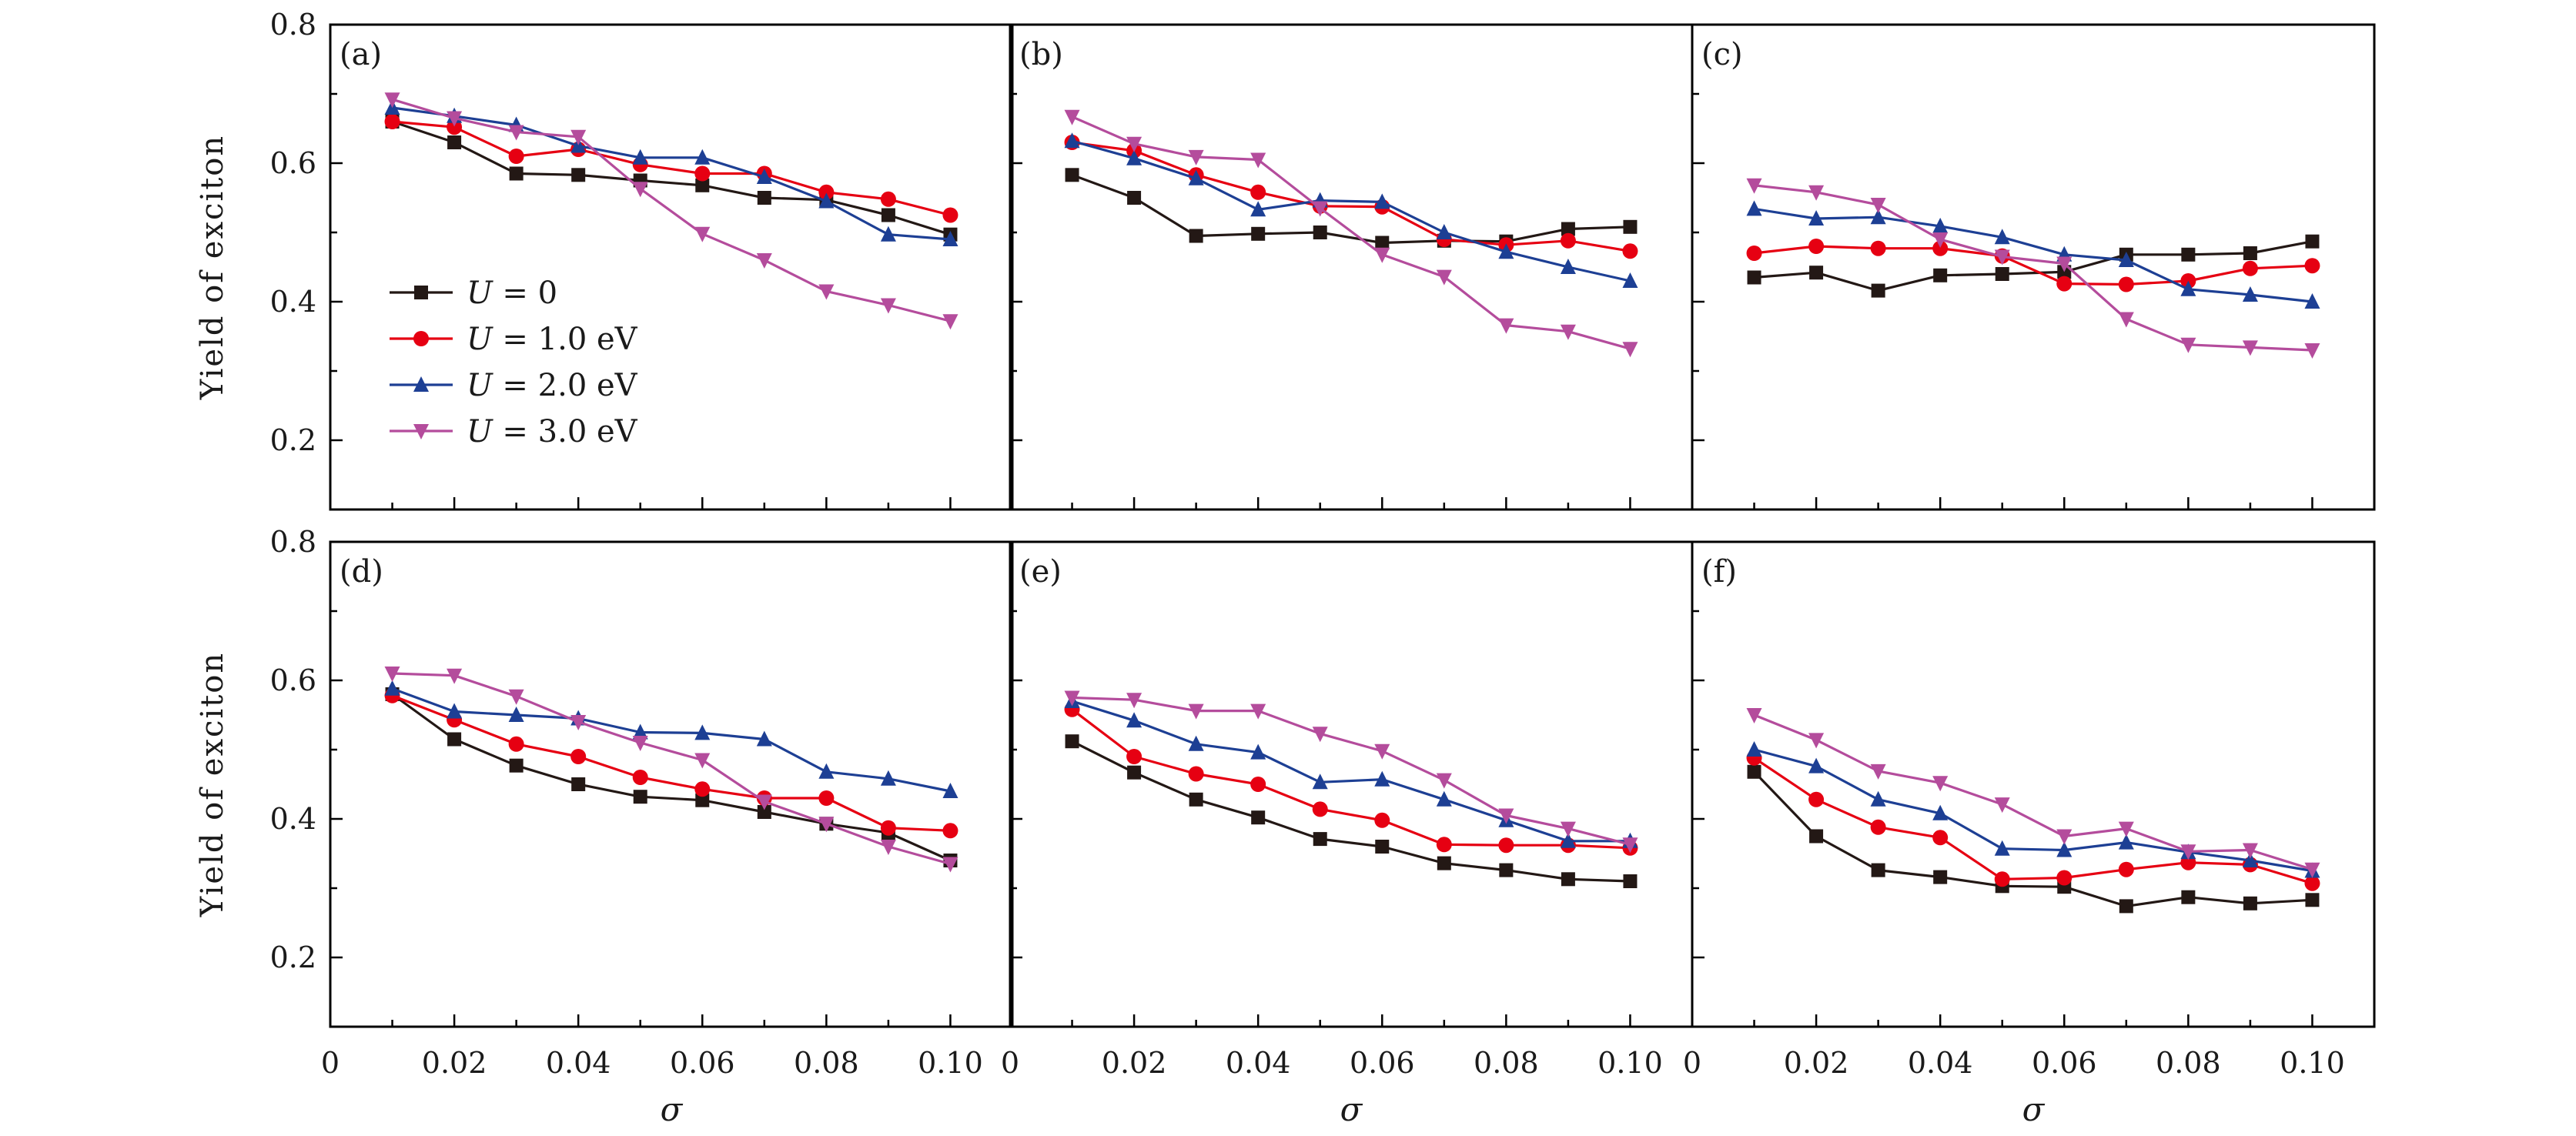 Image resolution: width=2576 pixels, height=1136 pixels. Describe the element at coordinates (950, 1063) in the screenshot. I see `x-tick-label: 0.10` at that location.